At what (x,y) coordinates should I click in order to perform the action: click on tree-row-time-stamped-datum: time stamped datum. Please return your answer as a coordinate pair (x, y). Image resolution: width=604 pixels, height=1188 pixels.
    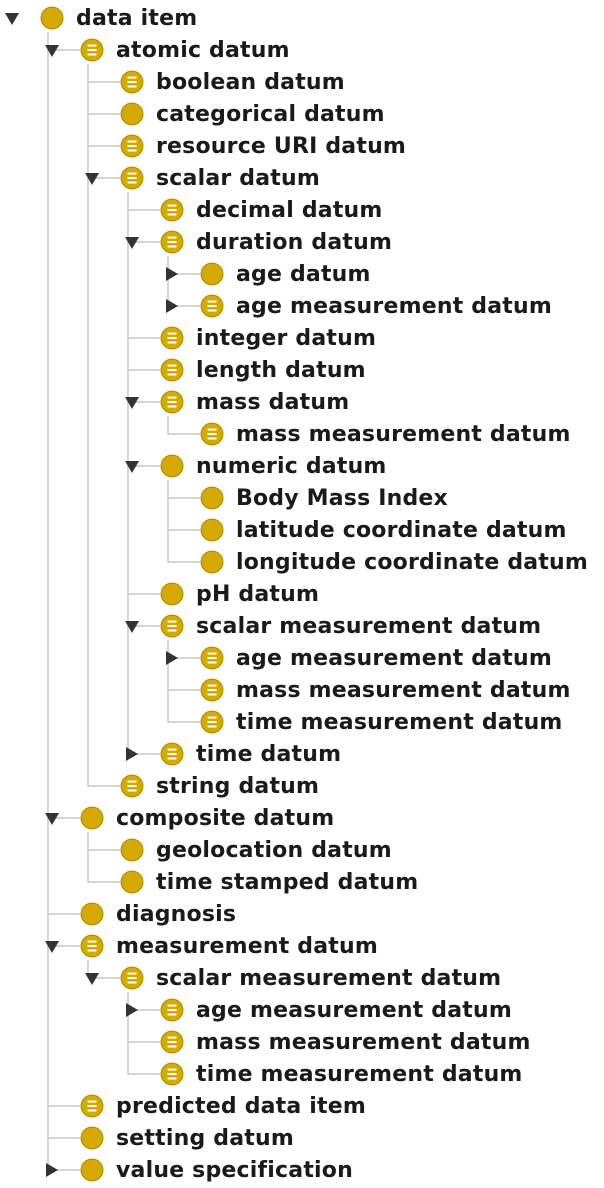
    Looking at the image, I should click on (302, 882).